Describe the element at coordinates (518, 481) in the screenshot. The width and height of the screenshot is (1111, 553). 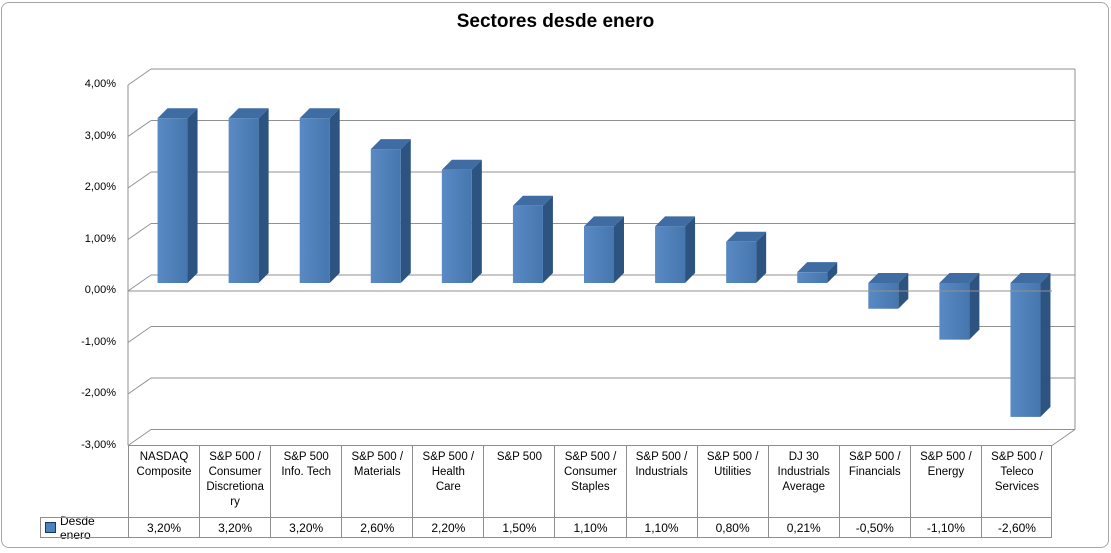
I see `category-cell: S&P 500` at that location.